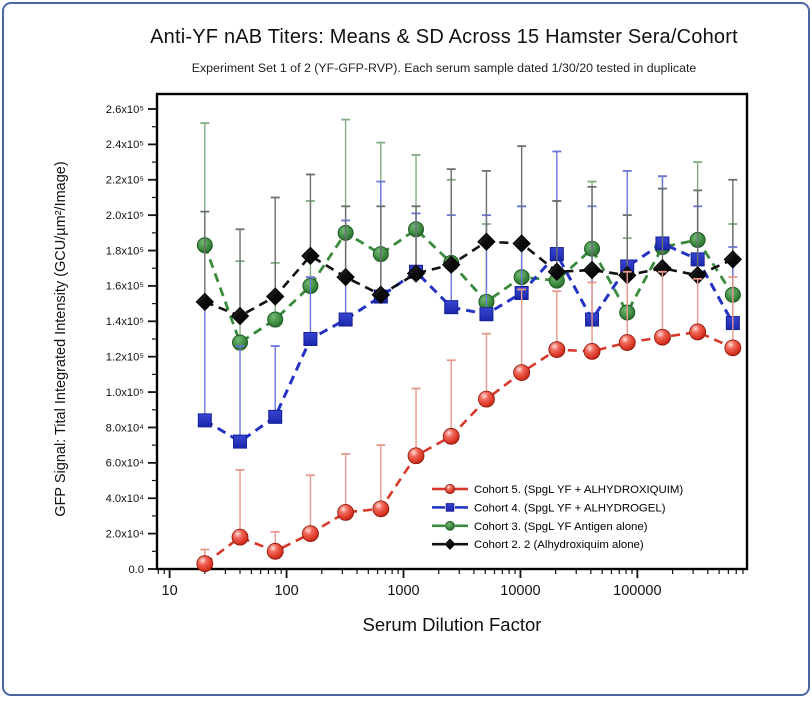  Describe the element at coordinates (561, 527) in the screenshot. I see `legend-label: Cohort 3. (SpgL YF Antigen alone)` at that location.